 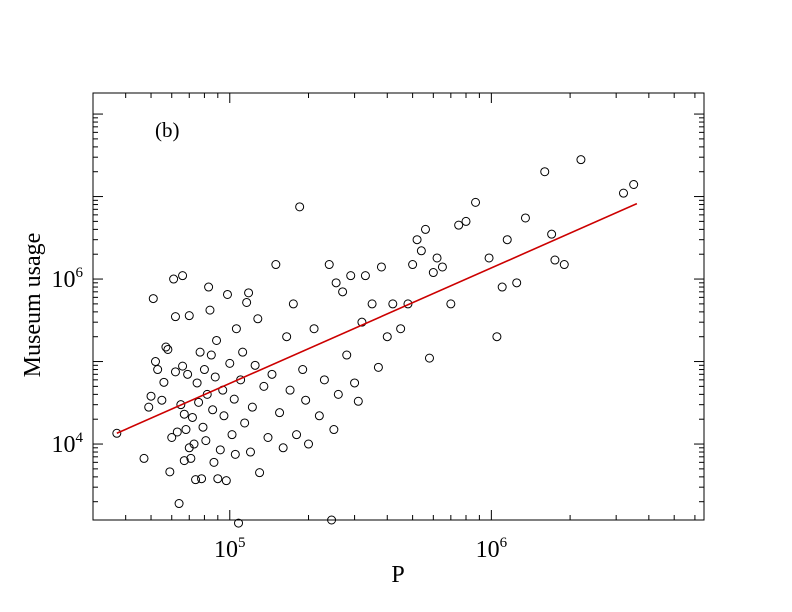 What do you see at coordinates (33, 305) in the screenshot?
I see `y-axis-title: Museum usage` at bounding box center [33, 305].